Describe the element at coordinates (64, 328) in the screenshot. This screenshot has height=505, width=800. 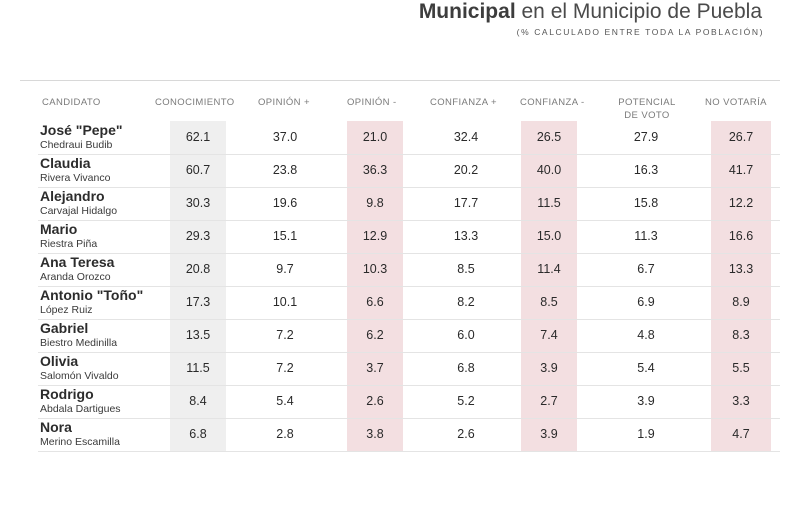
I see `candidate-first-name: Gabriel` at that location.